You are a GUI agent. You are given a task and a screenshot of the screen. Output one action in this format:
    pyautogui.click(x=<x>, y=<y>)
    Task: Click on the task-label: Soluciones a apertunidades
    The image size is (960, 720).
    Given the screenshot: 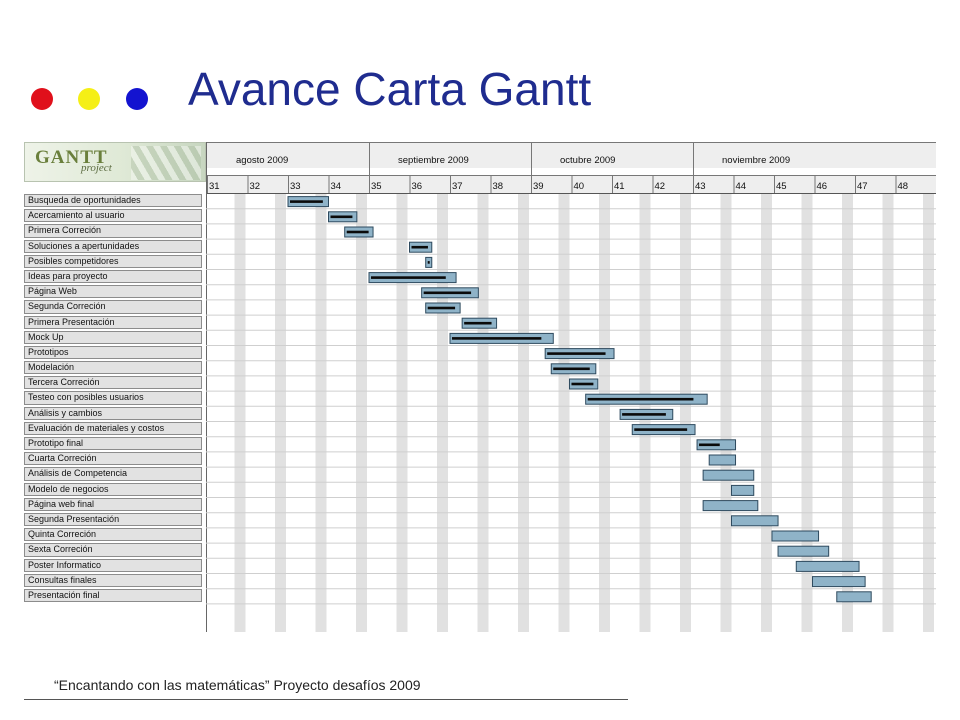 What is the action you would take?
    pyautogui.click(x=113, y=246)
    